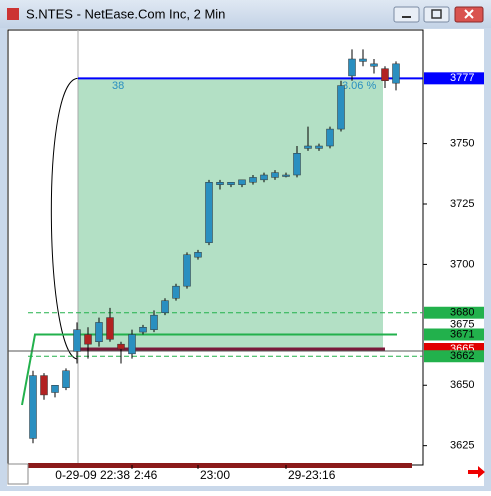 The width and height of the screenshot is (491, 496). I want to click on y-tick-label: 3750, so click(462, 143).